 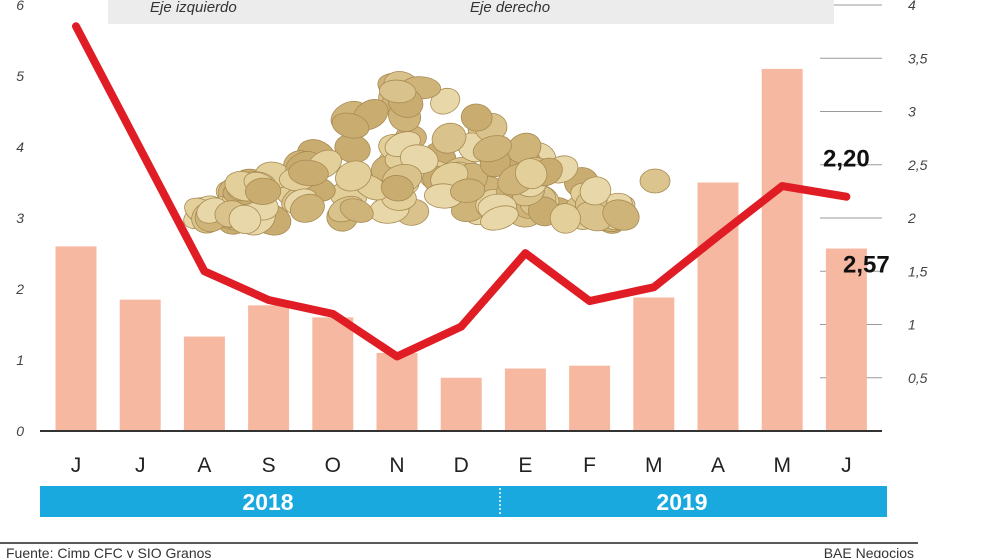 I want to click on left-tick-label: 3, so click(x=20, y=218).